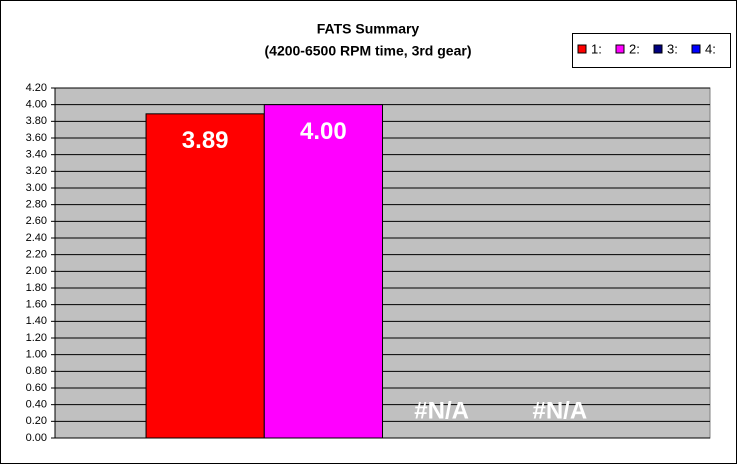 This screenshot has width=737, height=464. I want to click on chart-title: FATS Summary, so click(368, 29).